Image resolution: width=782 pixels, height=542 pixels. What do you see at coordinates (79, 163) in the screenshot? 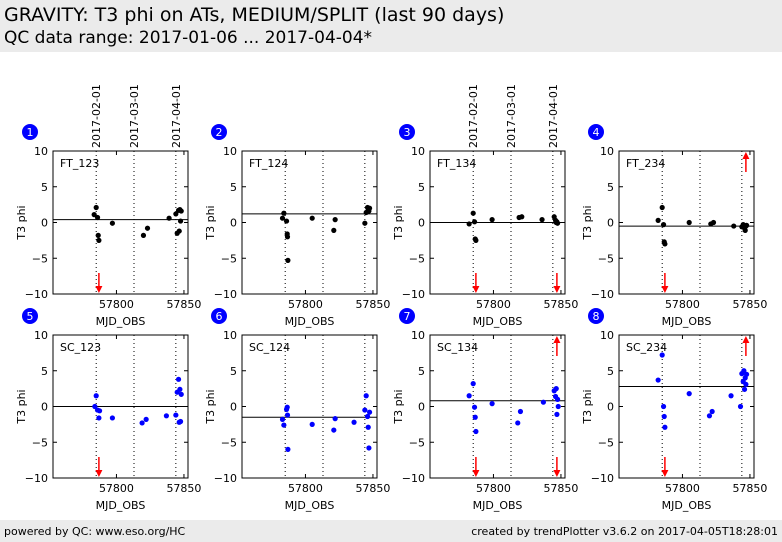
I see `panel-name: FT_123` at bounding box center [79, 163].